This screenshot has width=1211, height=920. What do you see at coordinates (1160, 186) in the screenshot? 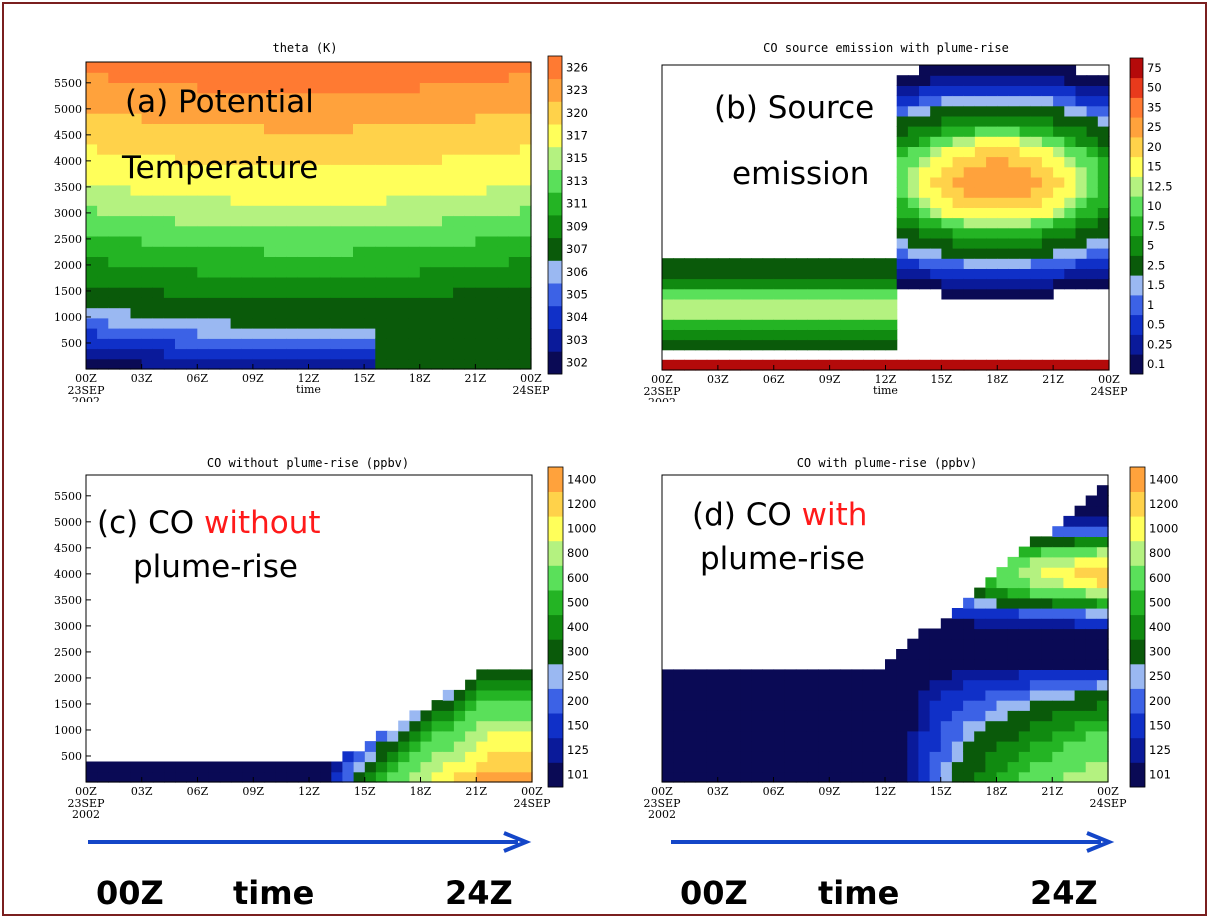
I see `colorbar-label: 12.5` at bounding box center [1160, 186].